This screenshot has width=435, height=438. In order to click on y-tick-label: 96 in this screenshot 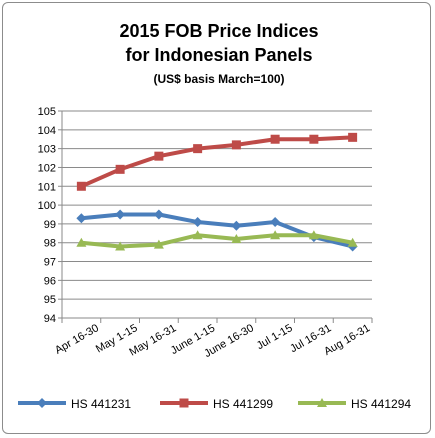, I will do `click(50, 281)`.